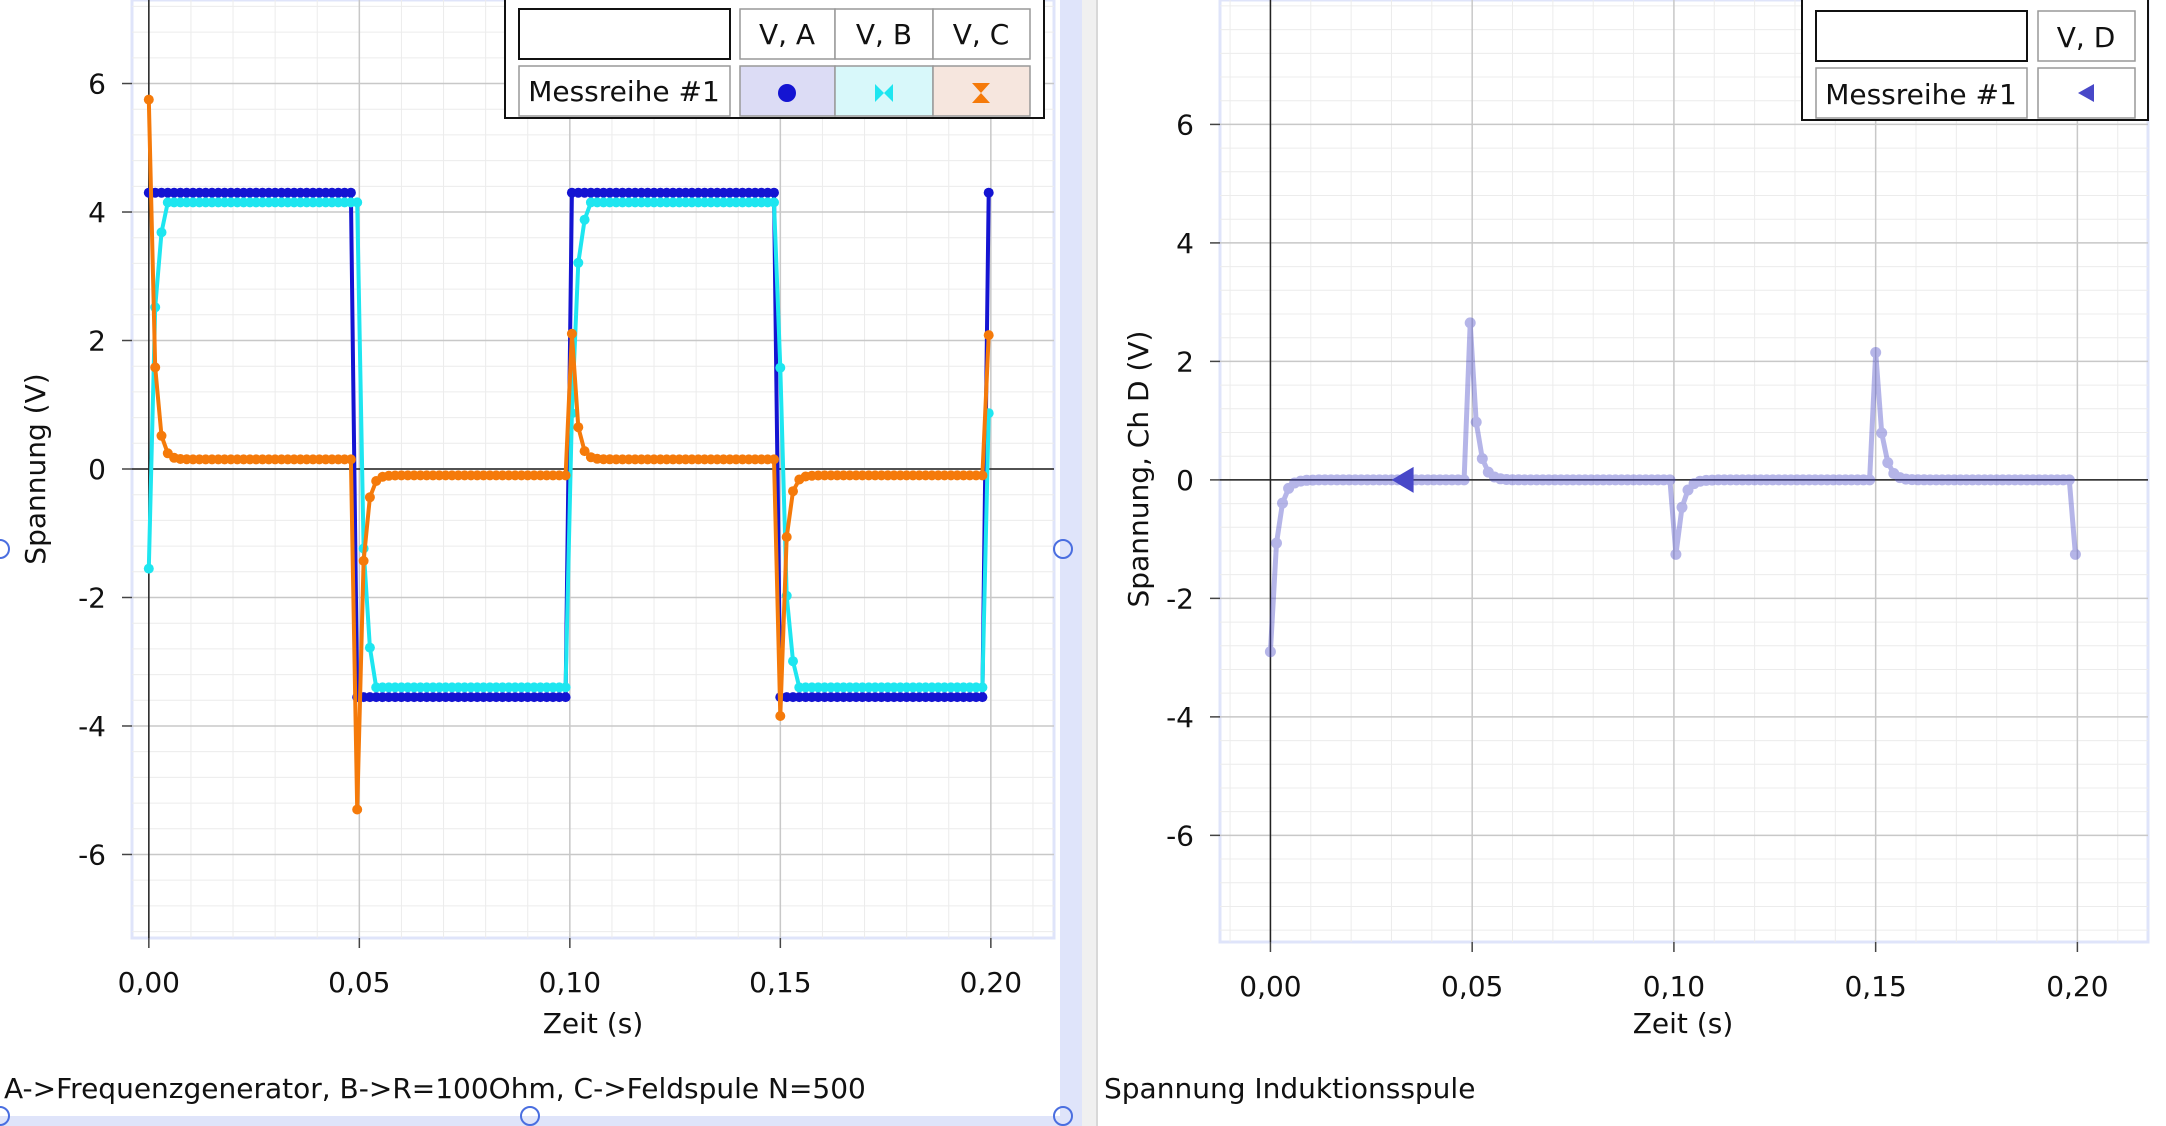  What do you see at coordinates (1089, 563) in the screenshot?
I see `panel-divider` at bounding box center [1089, 563].